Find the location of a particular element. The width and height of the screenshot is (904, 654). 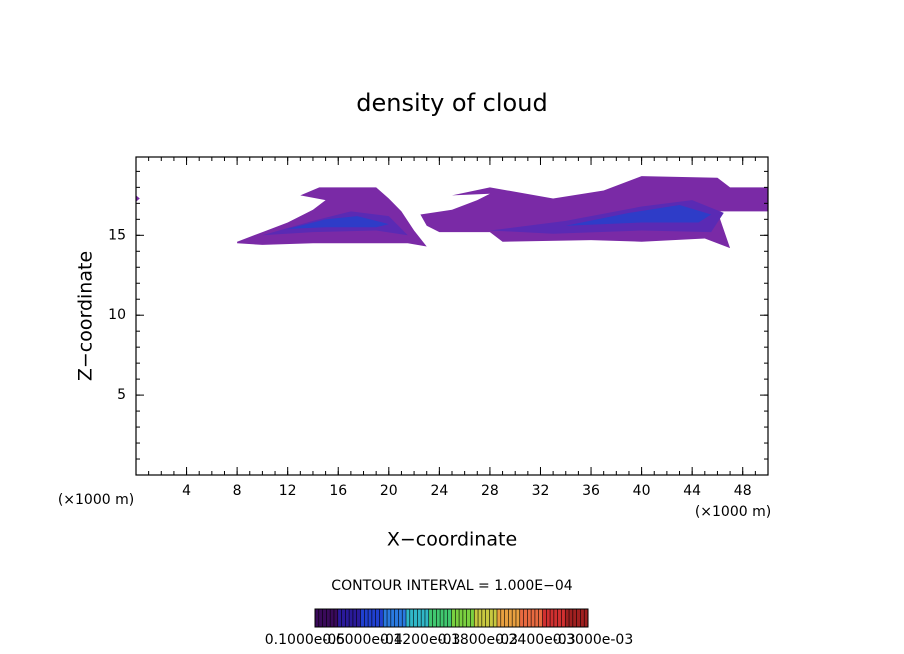

x-tick-label: 8 is located at coordinates (237, 491).